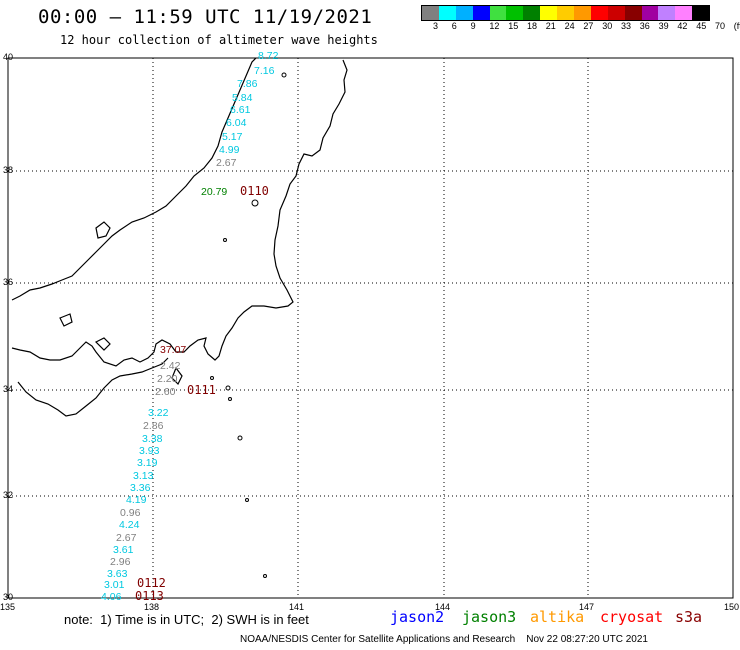 The height and width of the screenshot is (650, 740). Describe the element at coordinates (268, 56) in the screenshot. I see `wave-height-value: 8.72` at that location.